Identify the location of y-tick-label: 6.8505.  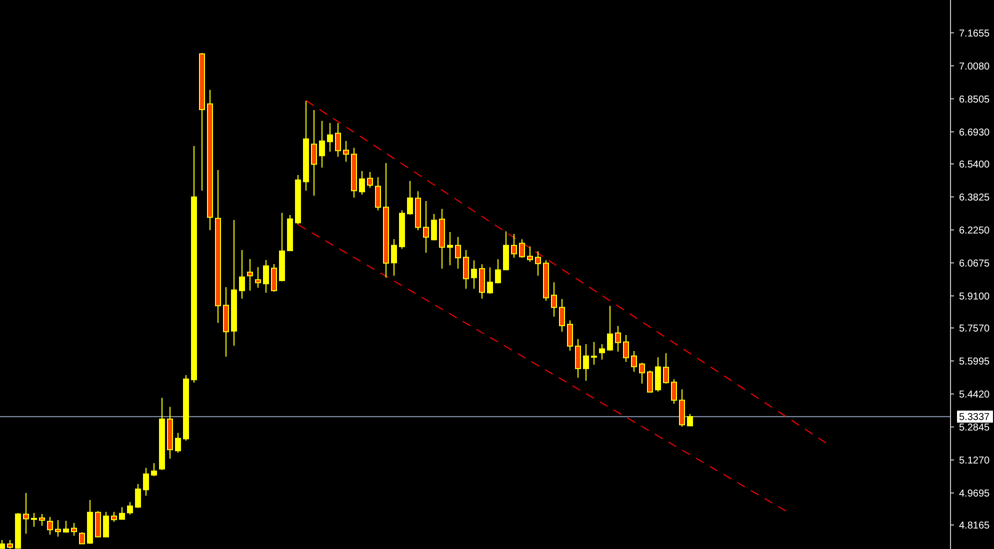
(974, 100).